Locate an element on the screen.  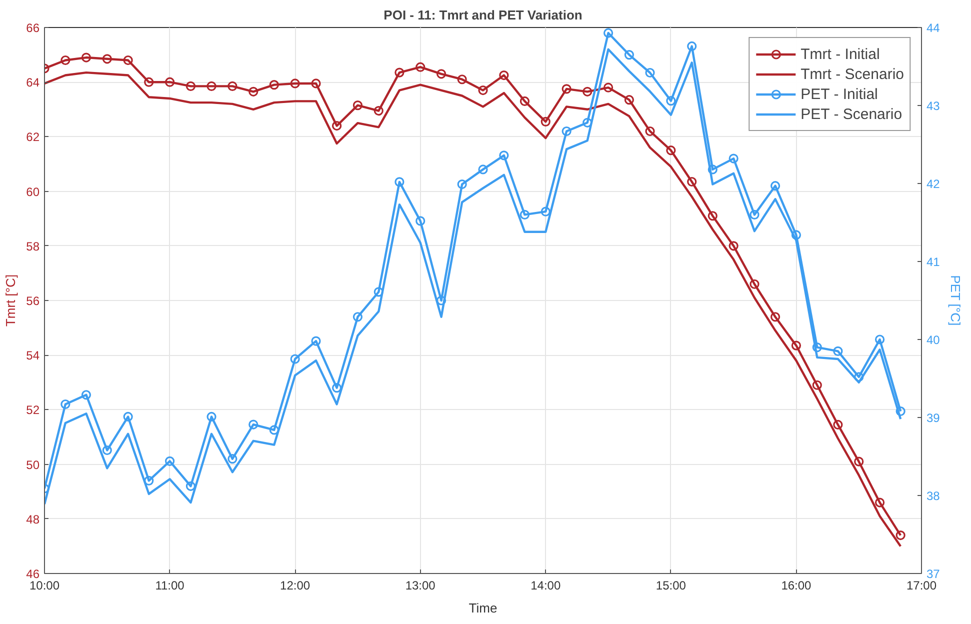
y-tick-label: 62 is located at coordinates (33, 137).